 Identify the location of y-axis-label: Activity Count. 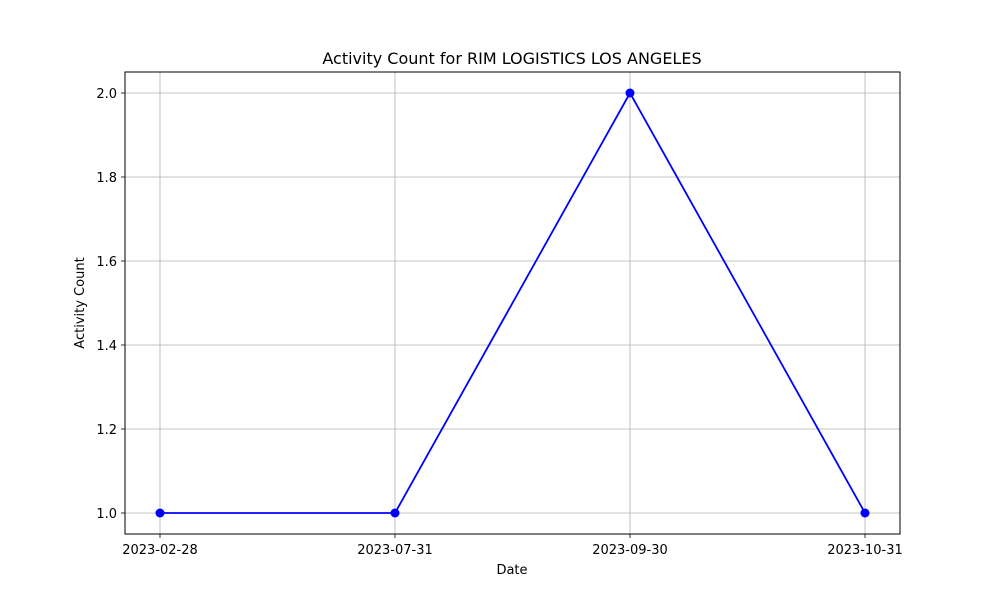
(80, 302).